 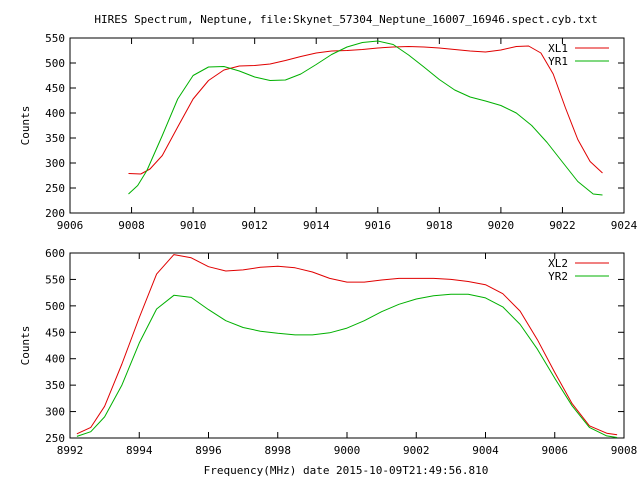 I want to click on x-tick-label: 9014, so click(x=316, y=225).